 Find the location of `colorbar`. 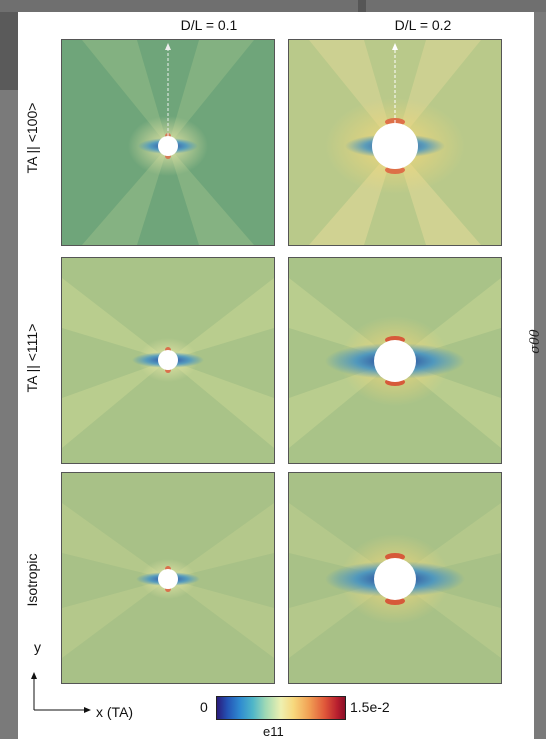

colorbar is located at coordinates (281, 708).